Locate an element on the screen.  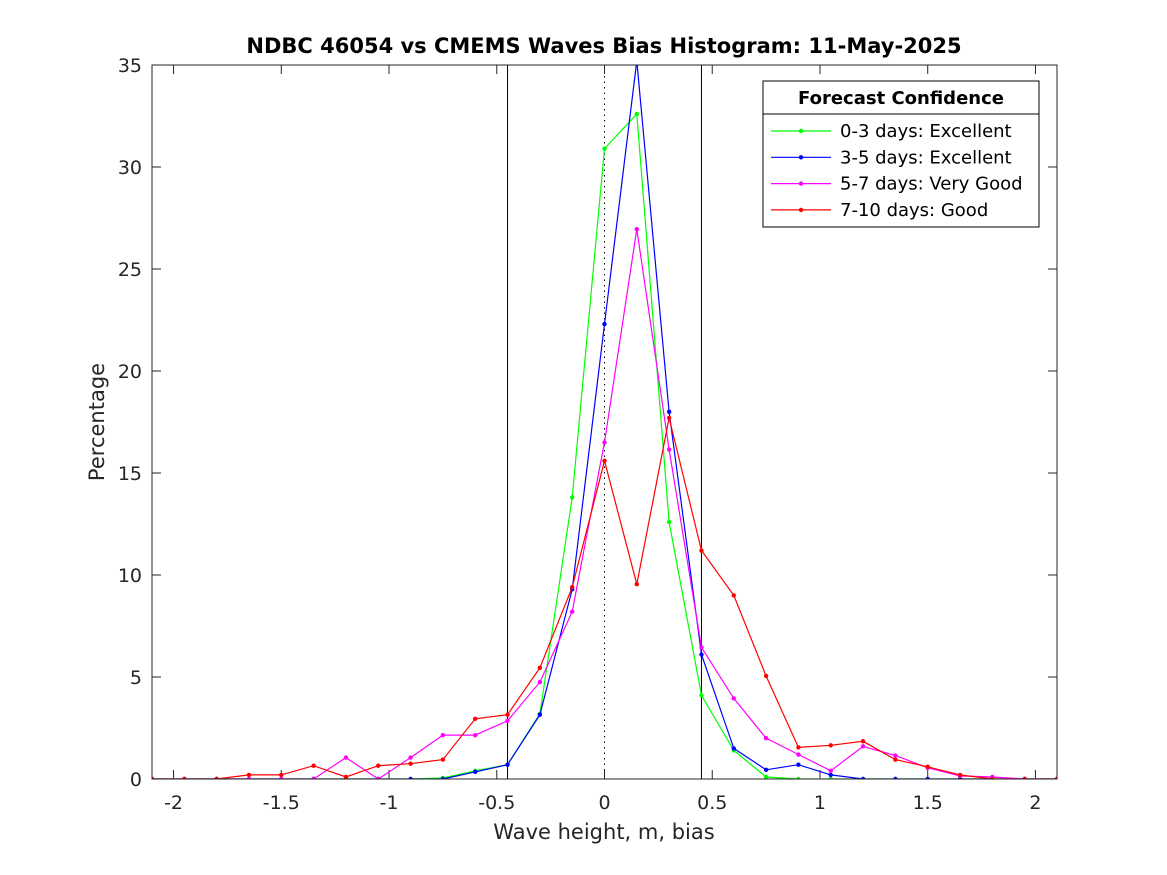
legend-entry-label: 5-7 days: Very Good is located at coordinates (931, 184).